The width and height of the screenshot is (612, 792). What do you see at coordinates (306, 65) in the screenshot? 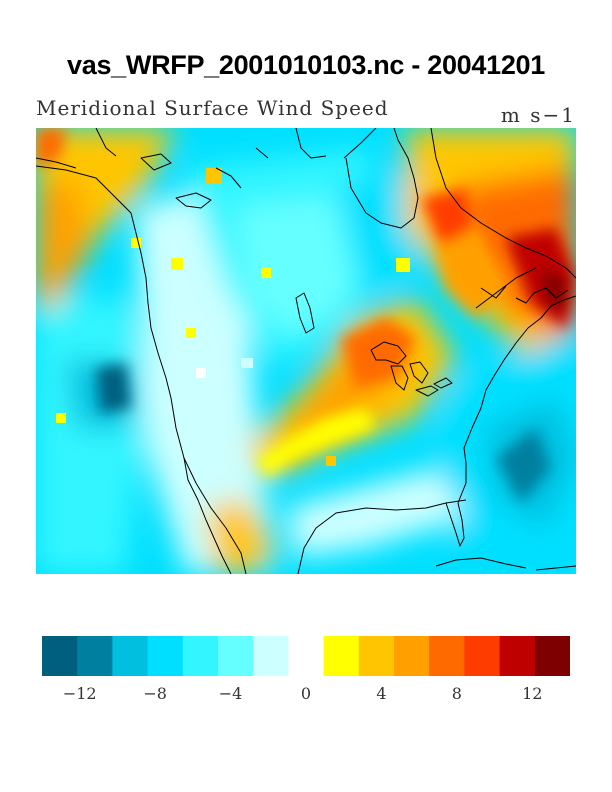
I see `map-title: vas_WRFP_2001010103.nc - 20041201` at bounding box center [306, 65].